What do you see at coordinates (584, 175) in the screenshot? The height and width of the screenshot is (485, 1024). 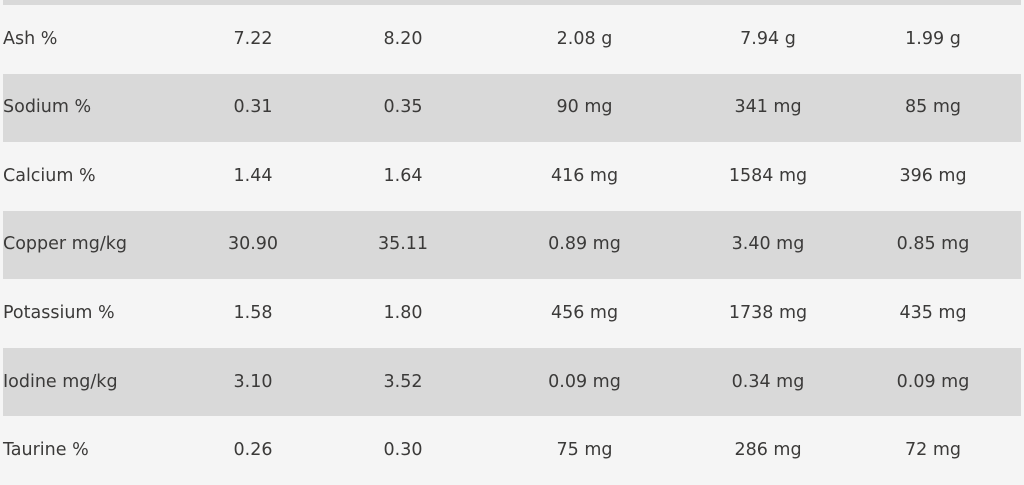 I see `value-cell: 416 mg` at bounding box center [584, 175].